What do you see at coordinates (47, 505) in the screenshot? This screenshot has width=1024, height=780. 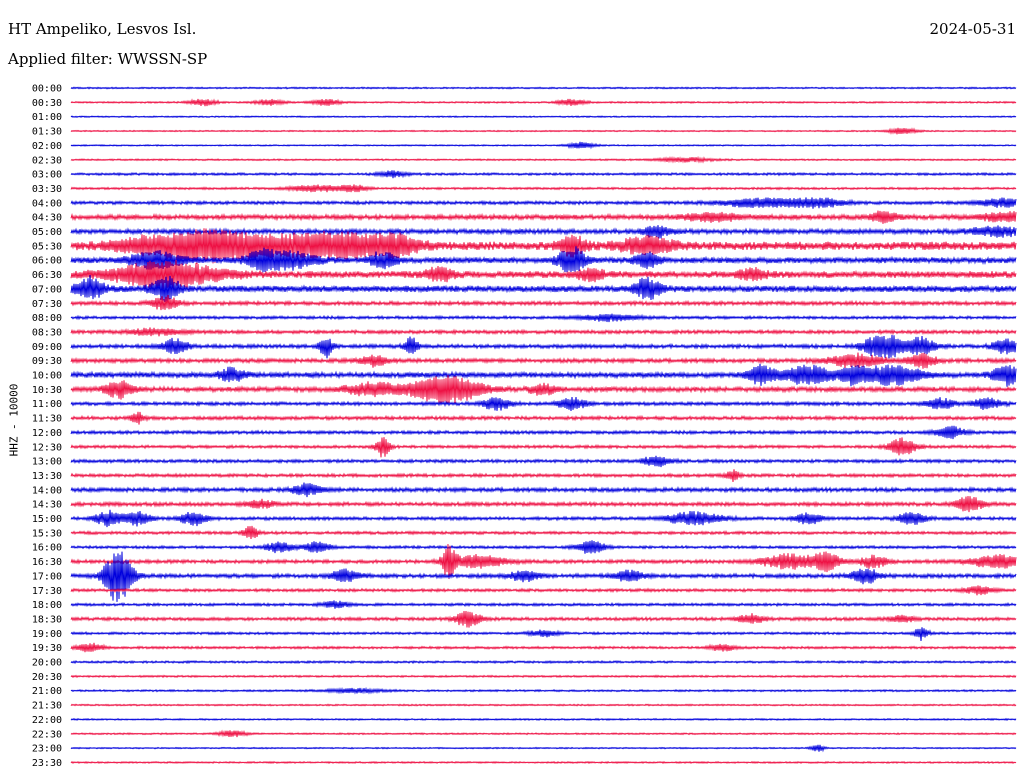 I see `row-time-label: 14:30` at bounding box center [47, 505].